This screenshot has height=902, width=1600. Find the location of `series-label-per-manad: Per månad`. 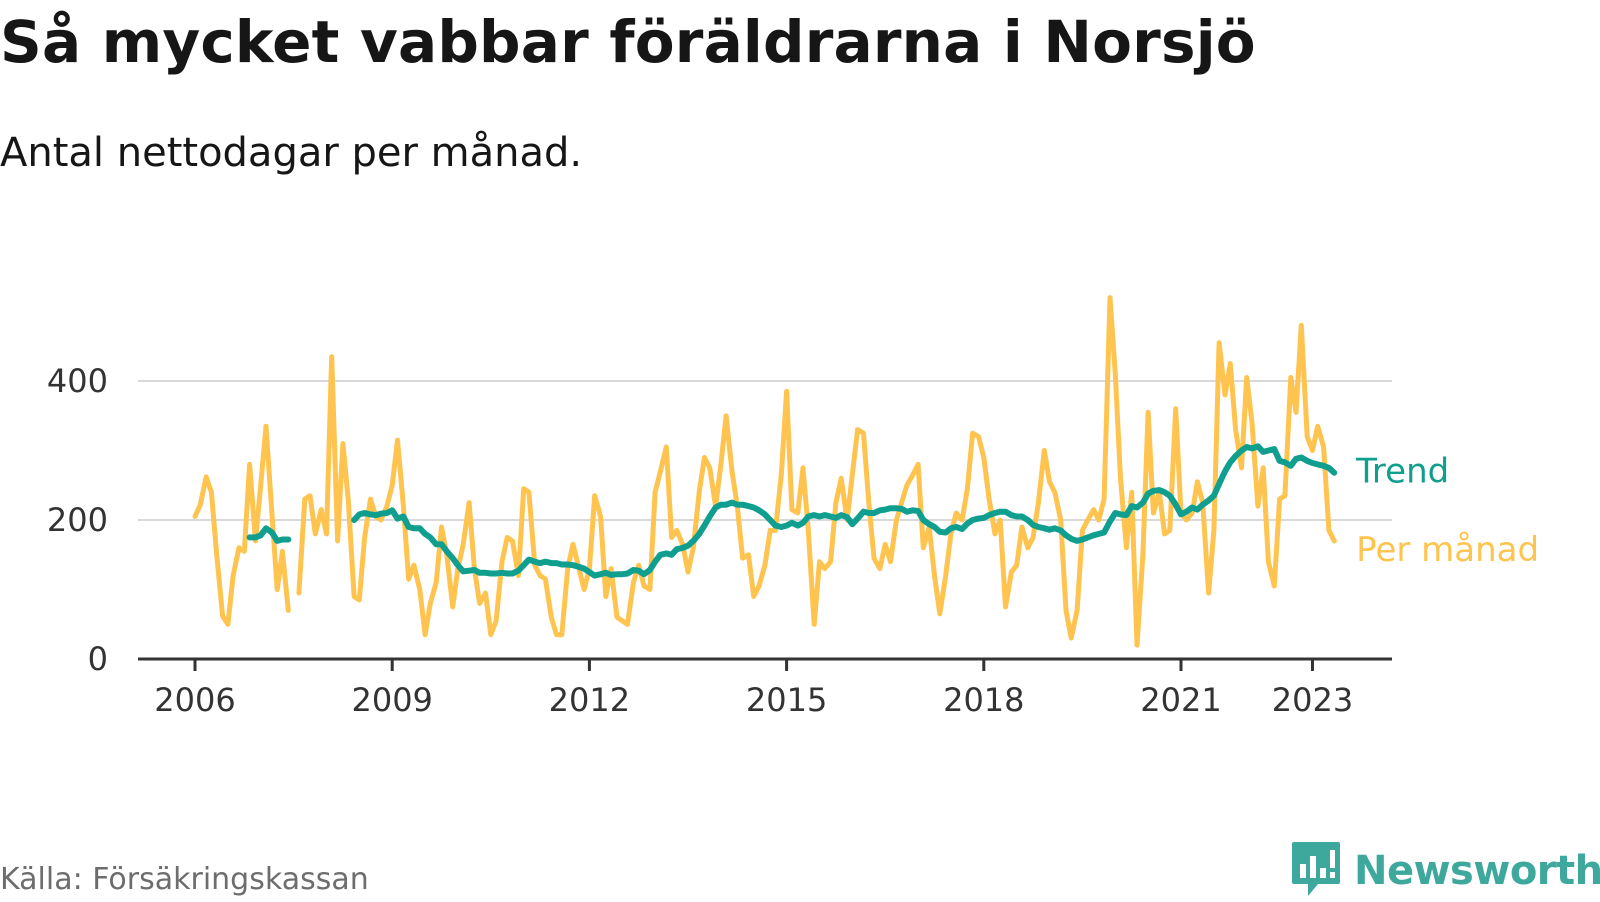

series-label-per-manad: Per månad is located at coordinates (1447, 550).